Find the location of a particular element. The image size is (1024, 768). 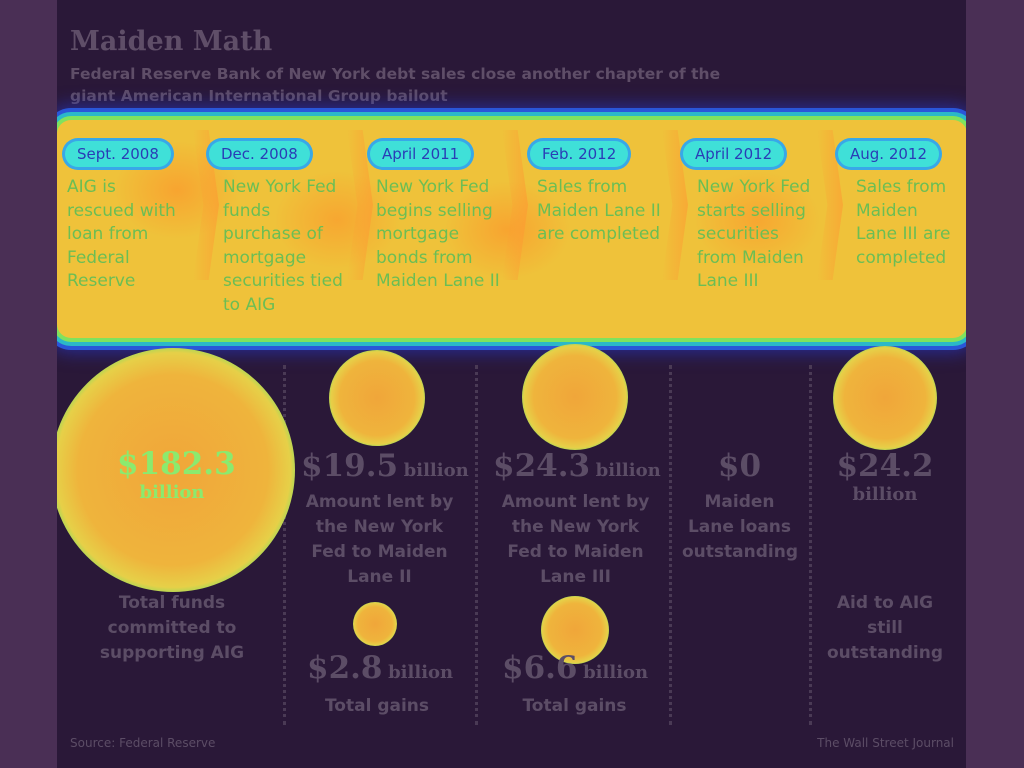

ml2-lent-value: $19.5 billion is located at coordinates (385, 466).